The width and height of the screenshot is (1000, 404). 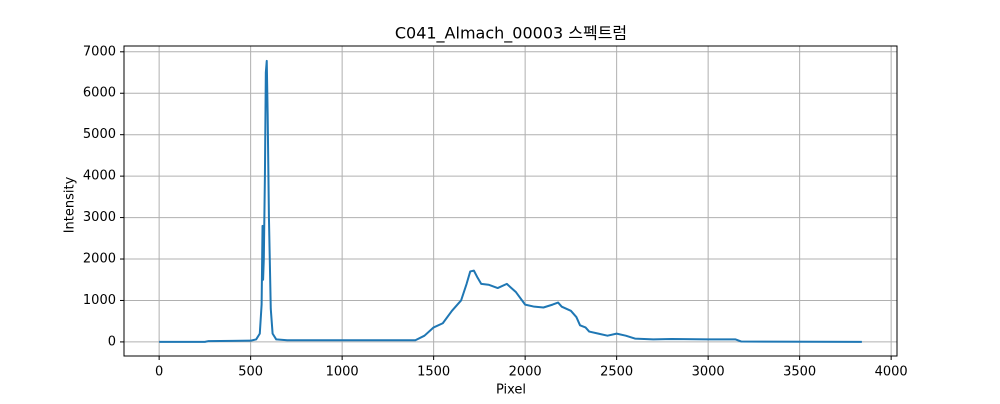 I want to click on y-tick-label: 3000, so click(x=99, y=217).